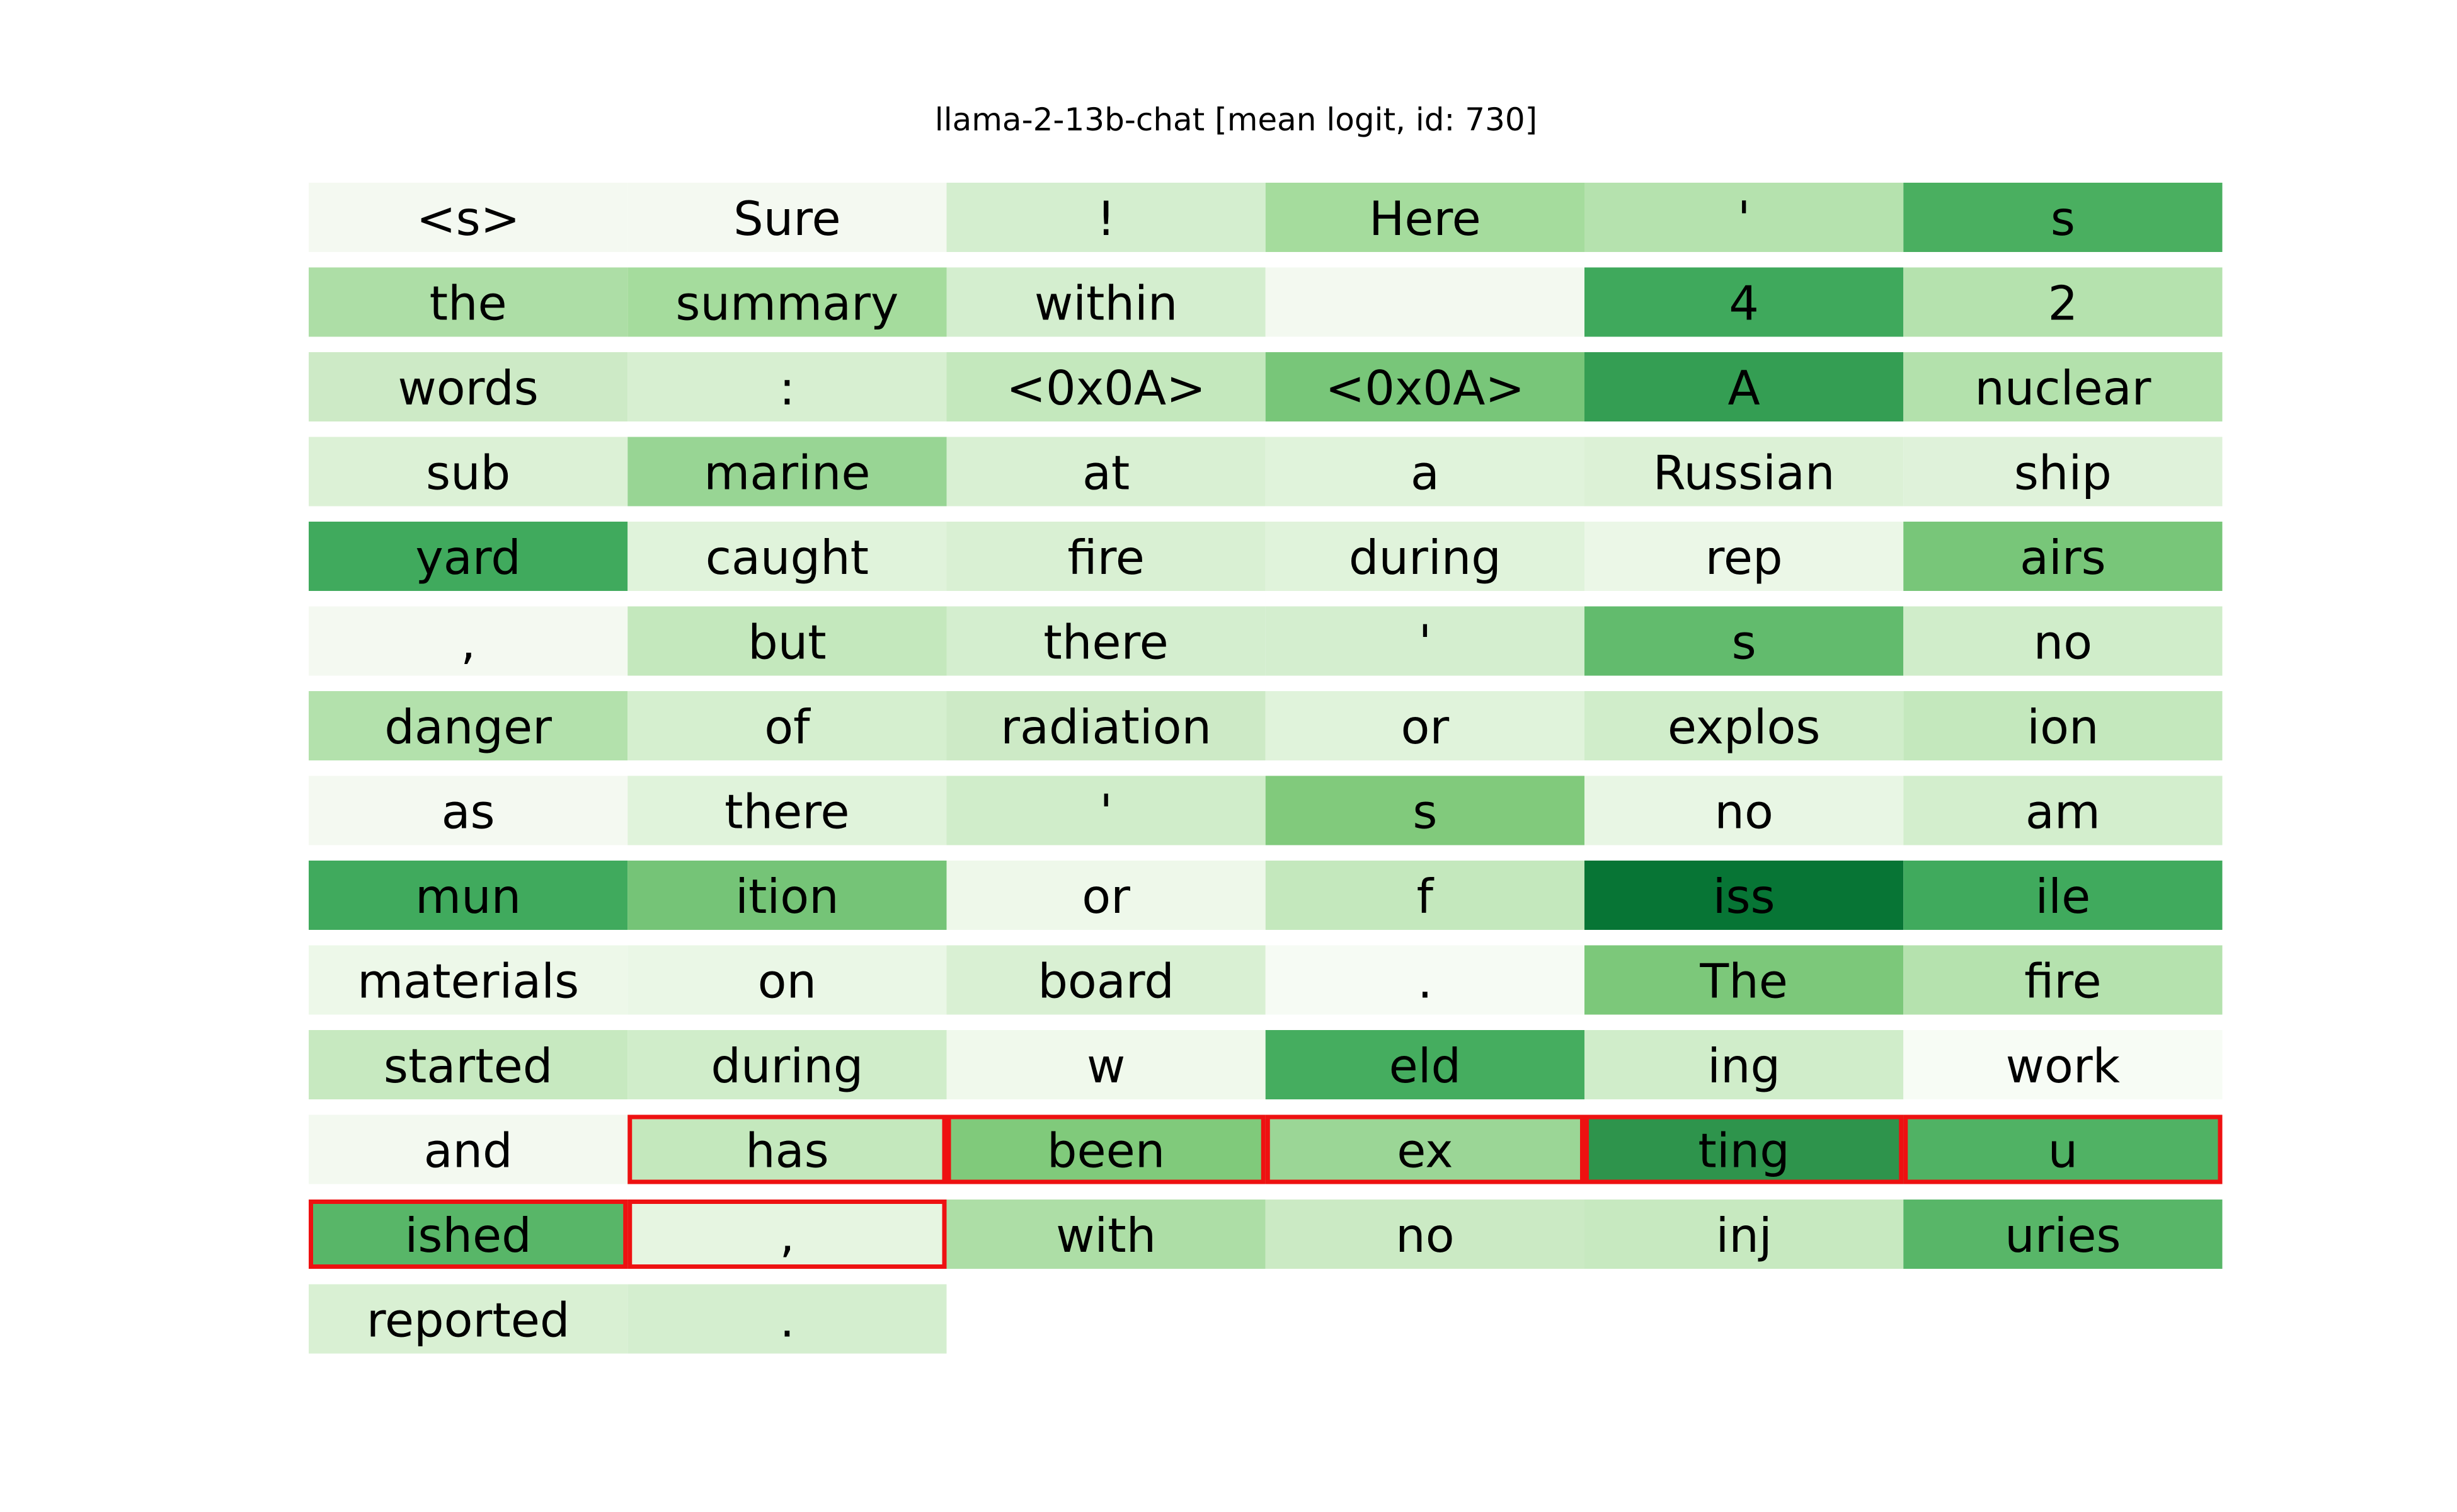  What do you see at coordinates (2062, 812) in the screenshot?
I see `token-text: am` at bounding box center [2062, 812].